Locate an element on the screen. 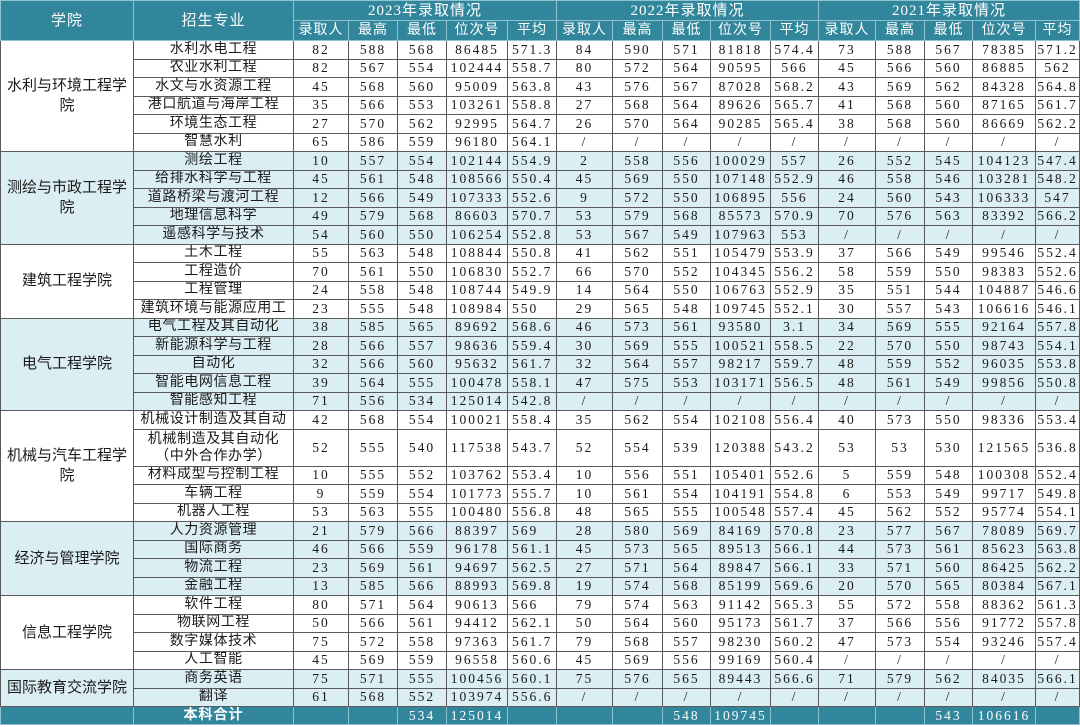 The image size is (1080, 727). admitted-2021-cell: 55 is located at coordinates (847, 605).